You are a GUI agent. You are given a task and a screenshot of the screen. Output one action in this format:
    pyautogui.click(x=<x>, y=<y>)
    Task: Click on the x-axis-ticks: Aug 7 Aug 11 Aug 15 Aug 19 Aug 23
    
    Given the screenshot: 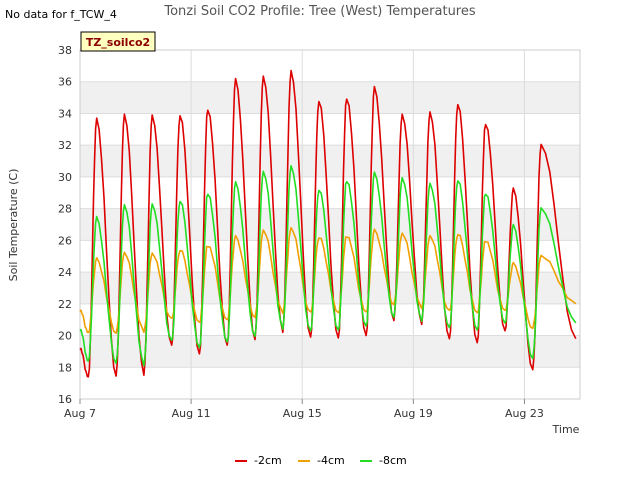 What is the action you would take?
    pyautogui.click(x=304, y=409)
    